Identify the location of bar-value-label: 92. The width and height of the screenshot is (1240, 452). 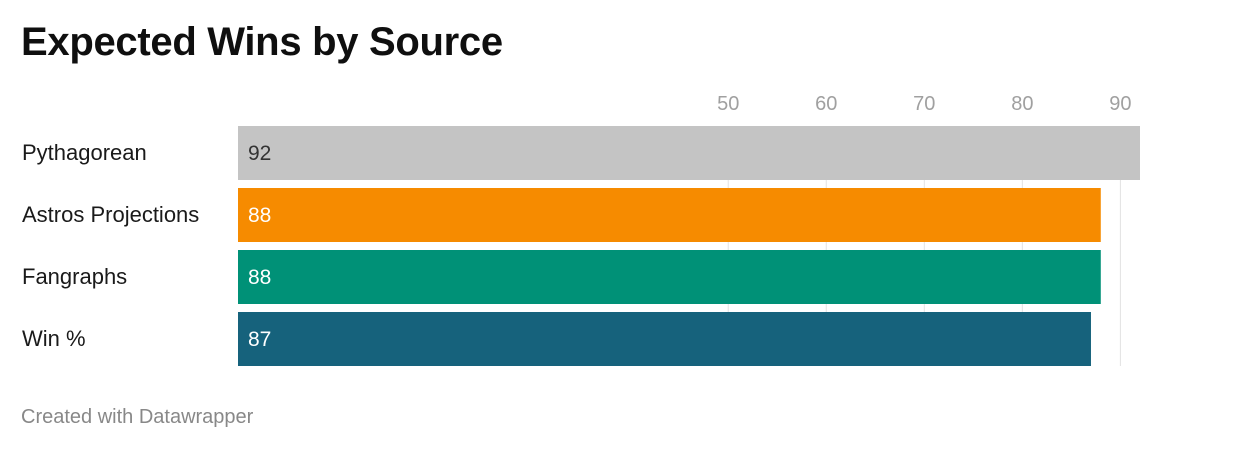
(259, 153).